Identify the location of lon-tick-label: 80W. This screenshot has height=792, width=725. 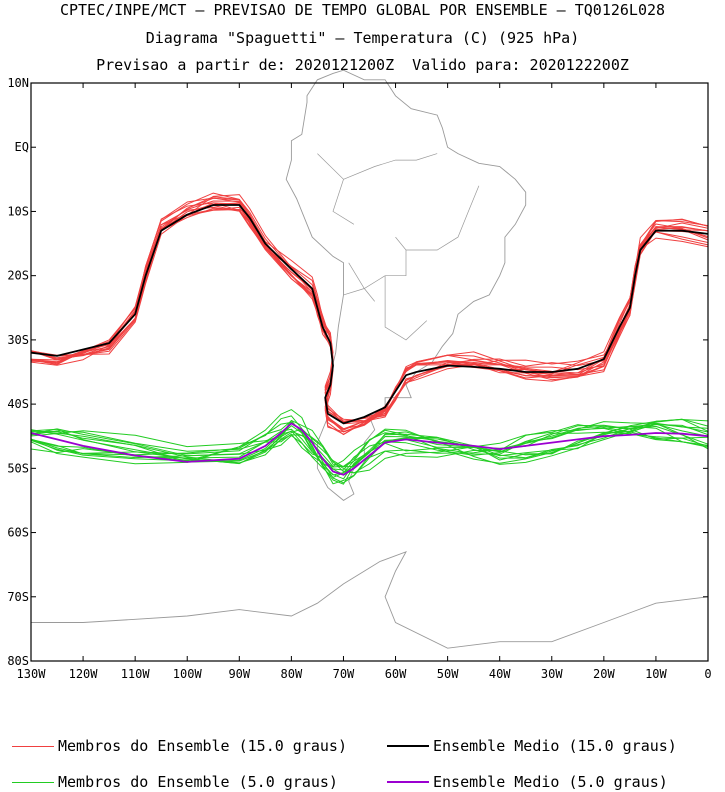
(292, 674).